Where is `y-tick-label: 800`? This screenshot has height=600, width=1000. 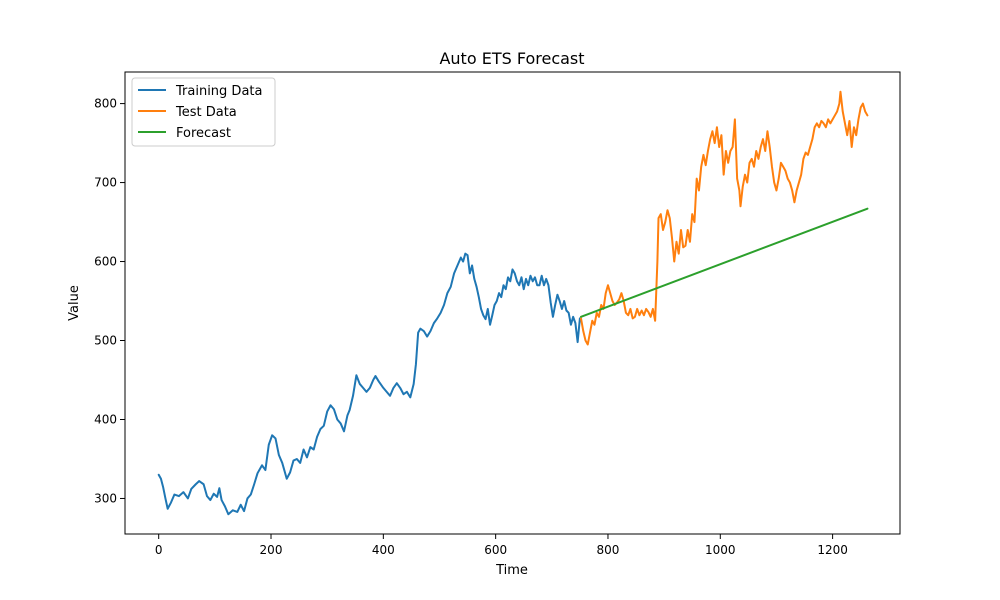 y-tick-label: 800 is located at coordinates (105, 104).